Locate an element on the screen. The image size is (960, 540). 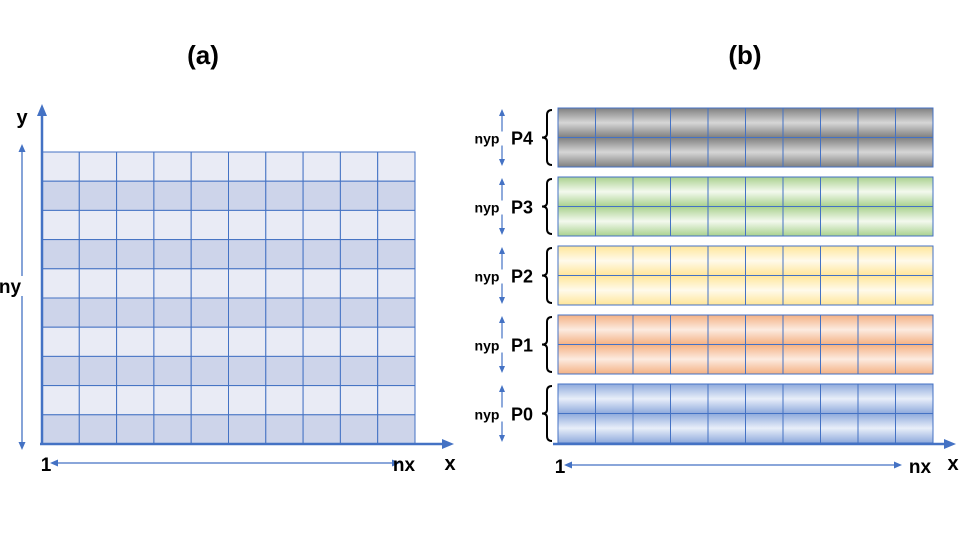
panel-b-label: (b) is located at coordinates (744, 55).